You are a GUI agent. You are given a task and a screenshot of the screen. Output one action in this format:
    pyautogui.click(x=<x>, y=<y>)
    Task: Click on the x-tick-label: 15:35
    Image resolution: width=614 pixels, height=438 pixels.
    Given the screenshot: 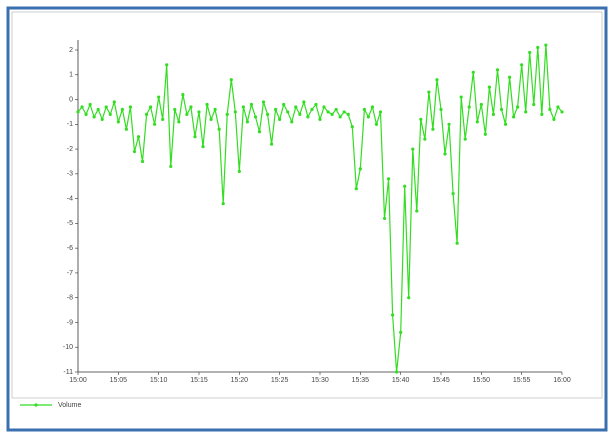 What is the action you would take?
    pyautogui.click(x=361, y=380)
    